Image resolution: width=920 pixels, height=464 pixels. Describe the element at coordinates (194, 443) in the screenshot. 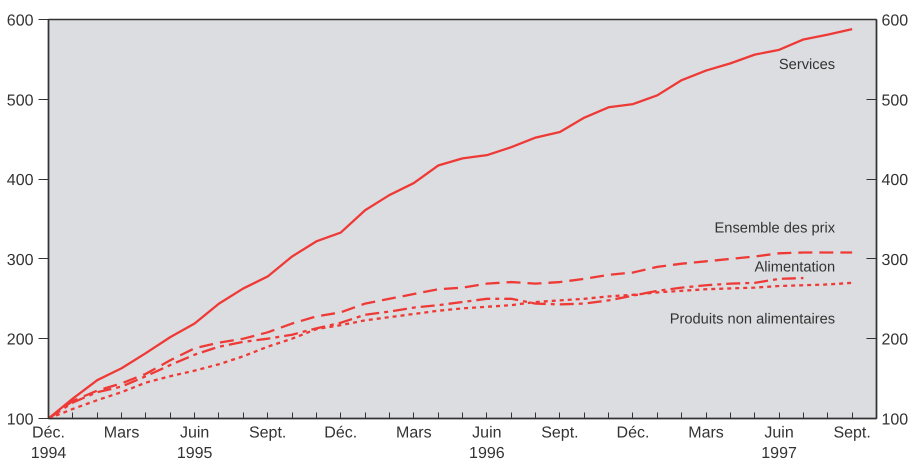

I see `x-tick-label: Juin 1995` at that location.